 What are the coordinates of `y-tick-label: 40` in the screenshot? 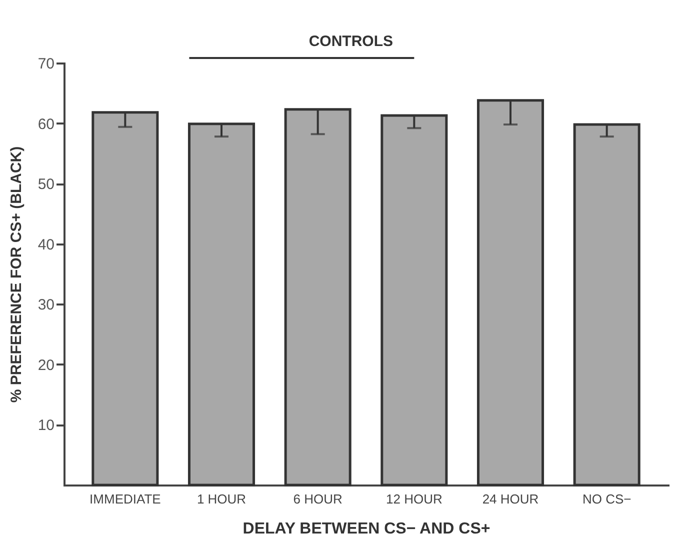 It's located at (46, 245).